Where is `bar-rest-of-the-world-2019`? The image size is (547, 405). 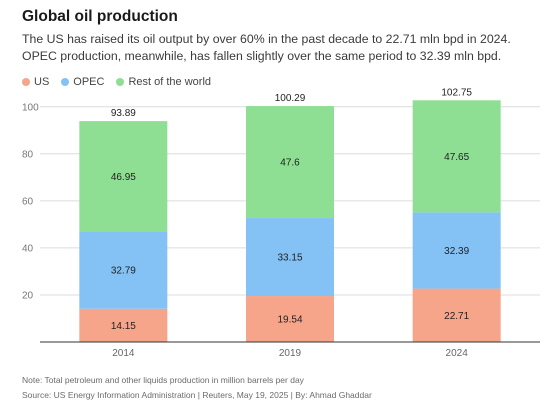 bar-rest-of-the-world-2019 is located at coordinates (290, 162).